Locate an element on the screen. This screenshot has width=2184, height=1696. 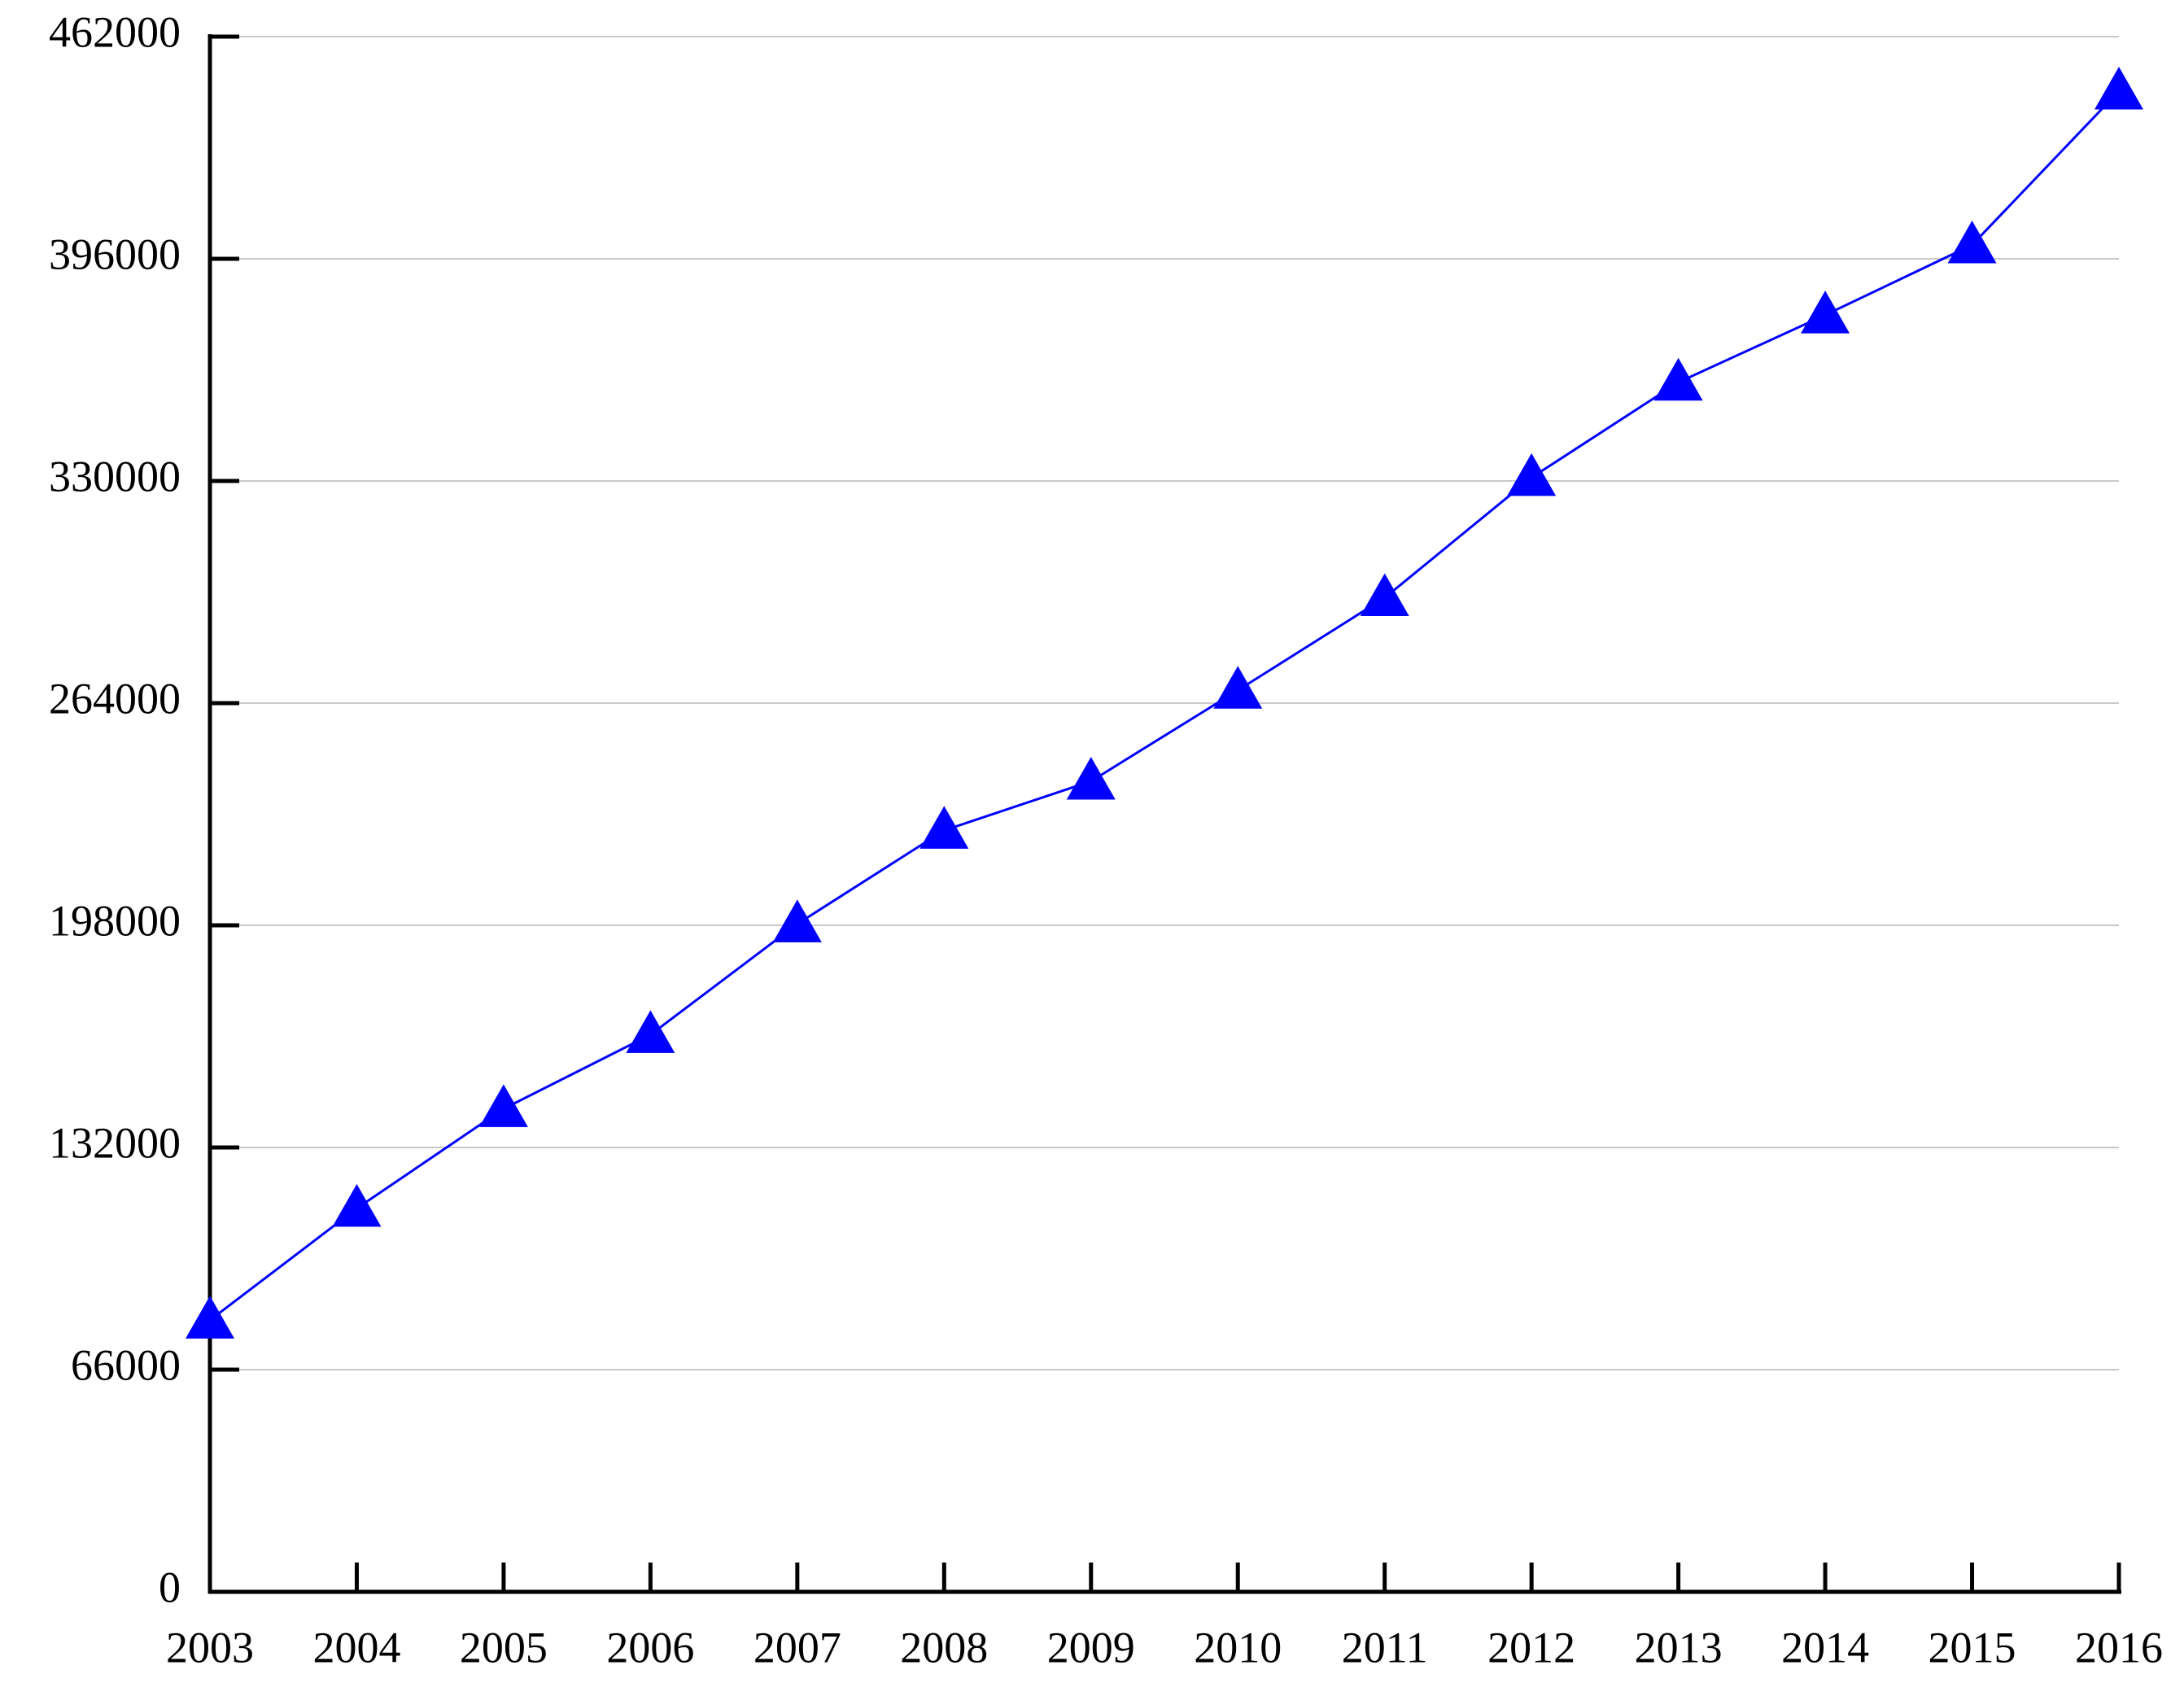
x-tick-label: 2016 is located at coordinates (2119, 1648).